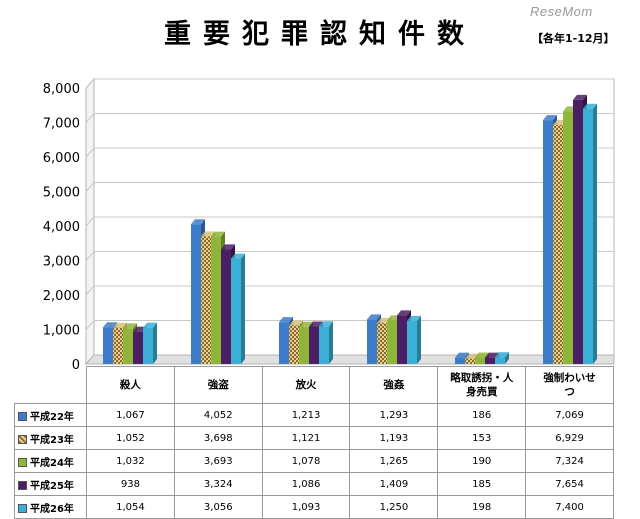 The image size is (640, 519). I want to click on y-tick-label: 2,000, so click(61, 296).